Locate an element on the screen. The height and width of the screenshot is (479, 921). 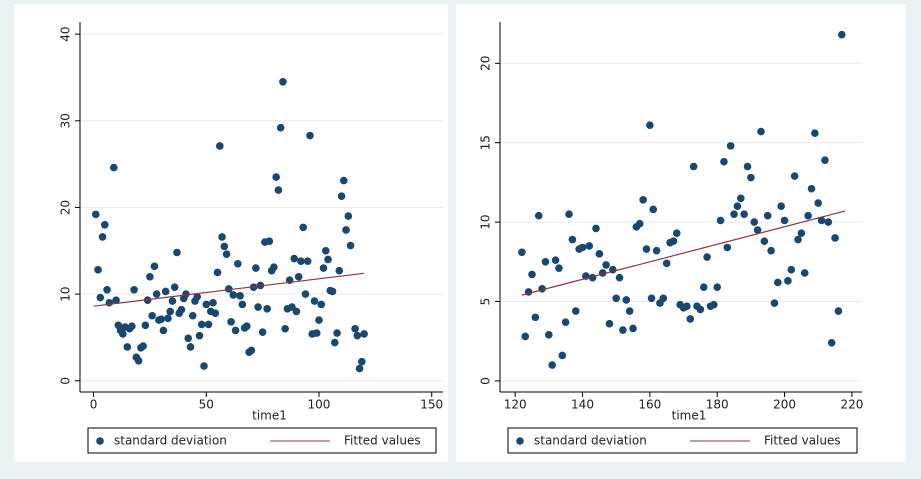
y-tick-label: 5 is located at coordinates (486, 302).